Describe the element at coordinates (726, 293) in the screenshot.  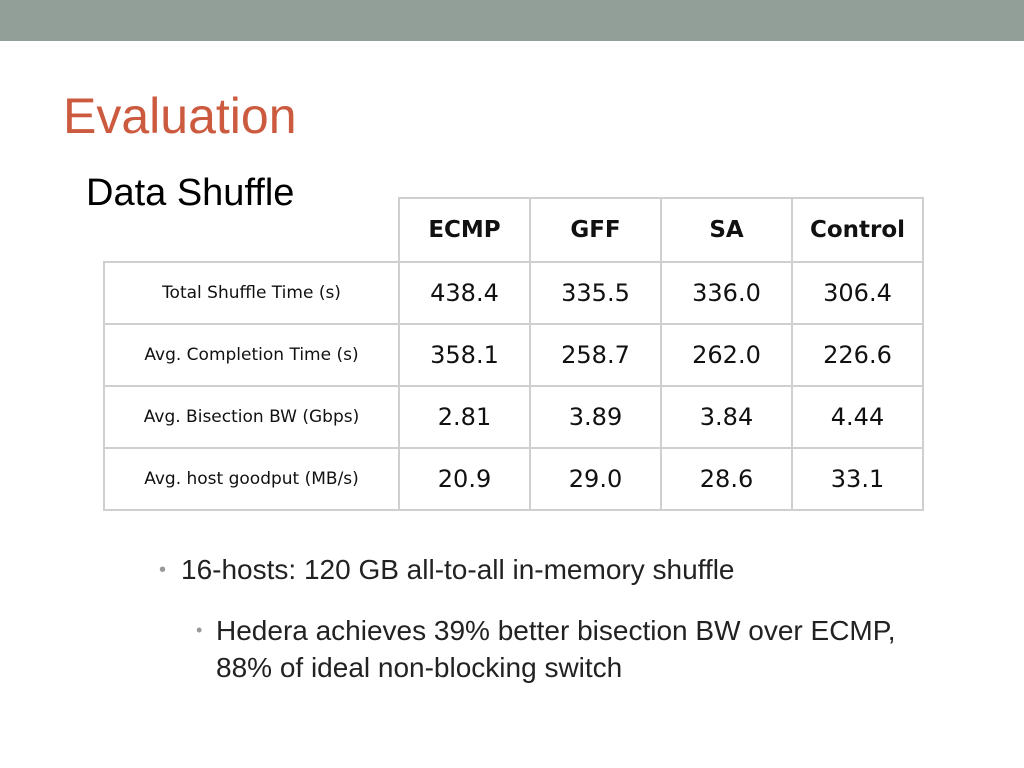
I see `table-cell: 336.0` at that location.